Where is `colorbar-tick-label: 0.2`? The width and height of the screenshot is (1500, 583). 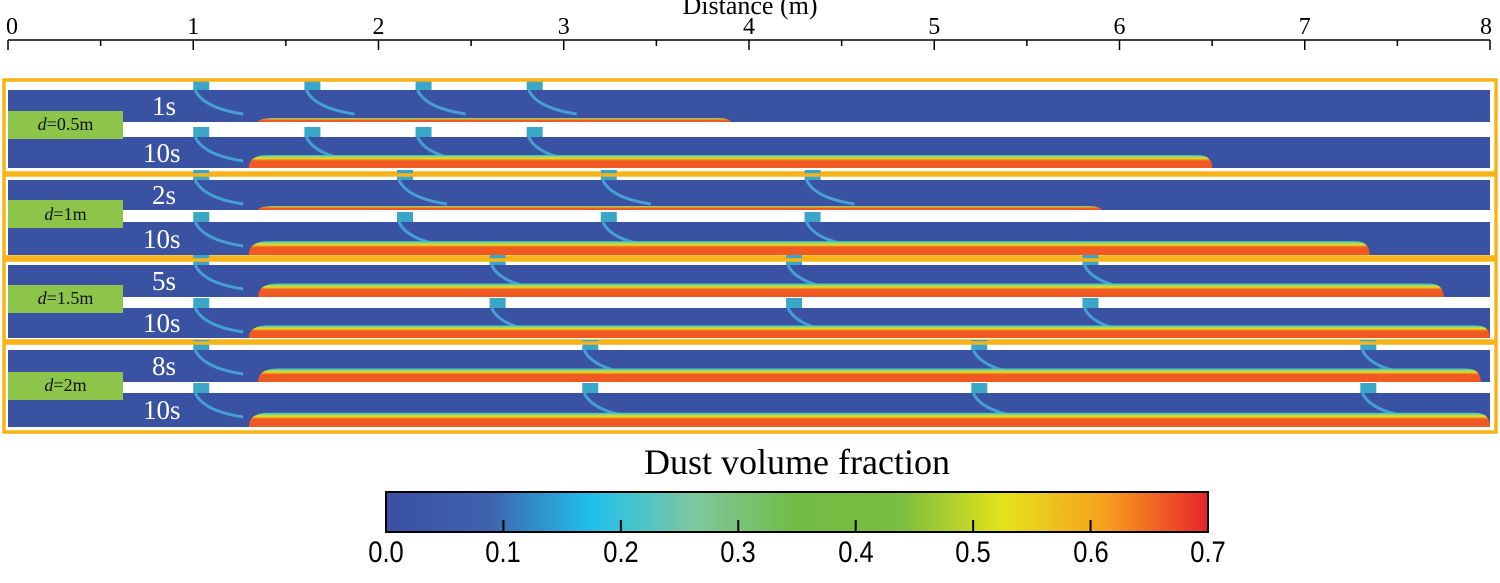 colorbar-tick-label: 0.2 is located at coordinates (621, 552).